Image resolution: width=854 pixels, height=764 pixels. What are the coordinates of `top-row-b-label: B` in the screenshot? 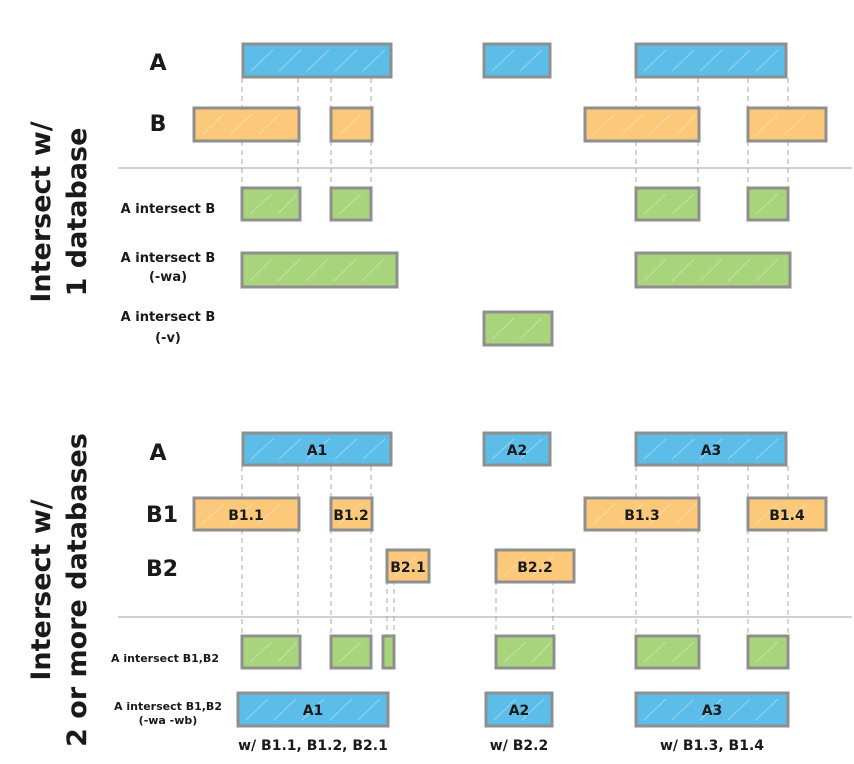 It's located at (158, 124).